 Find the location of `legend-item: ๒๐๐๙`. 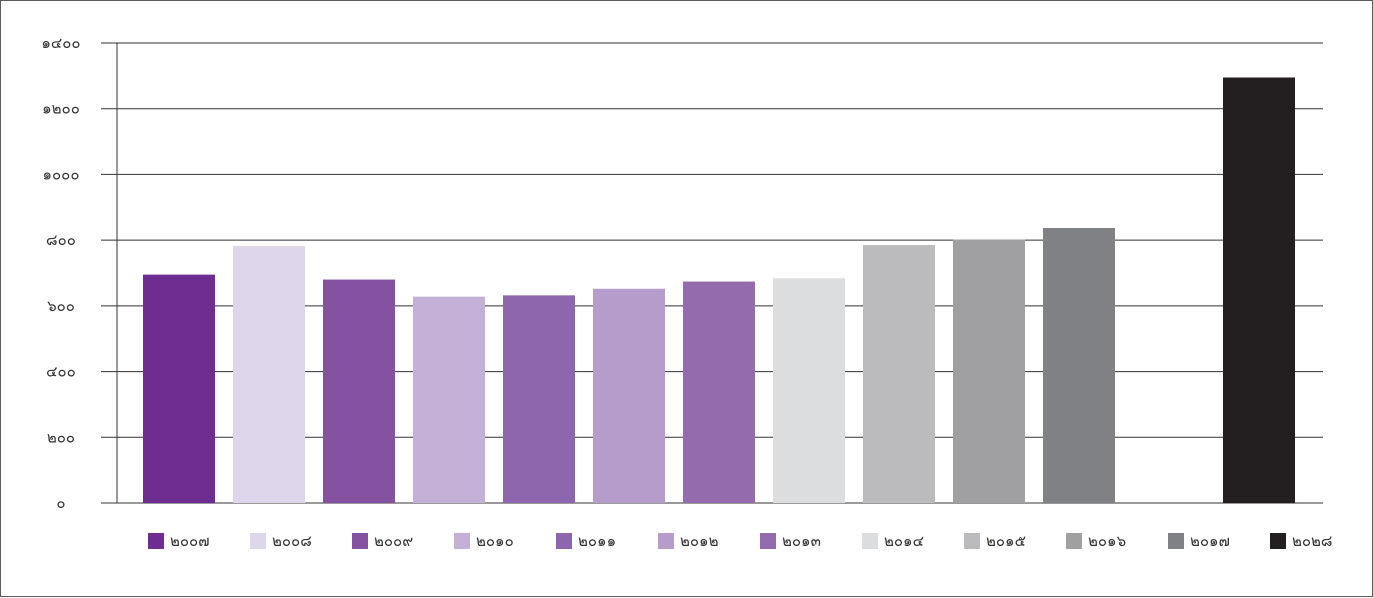

legend-item: ๒๐๐๙ is located at coordinates (382, 541).